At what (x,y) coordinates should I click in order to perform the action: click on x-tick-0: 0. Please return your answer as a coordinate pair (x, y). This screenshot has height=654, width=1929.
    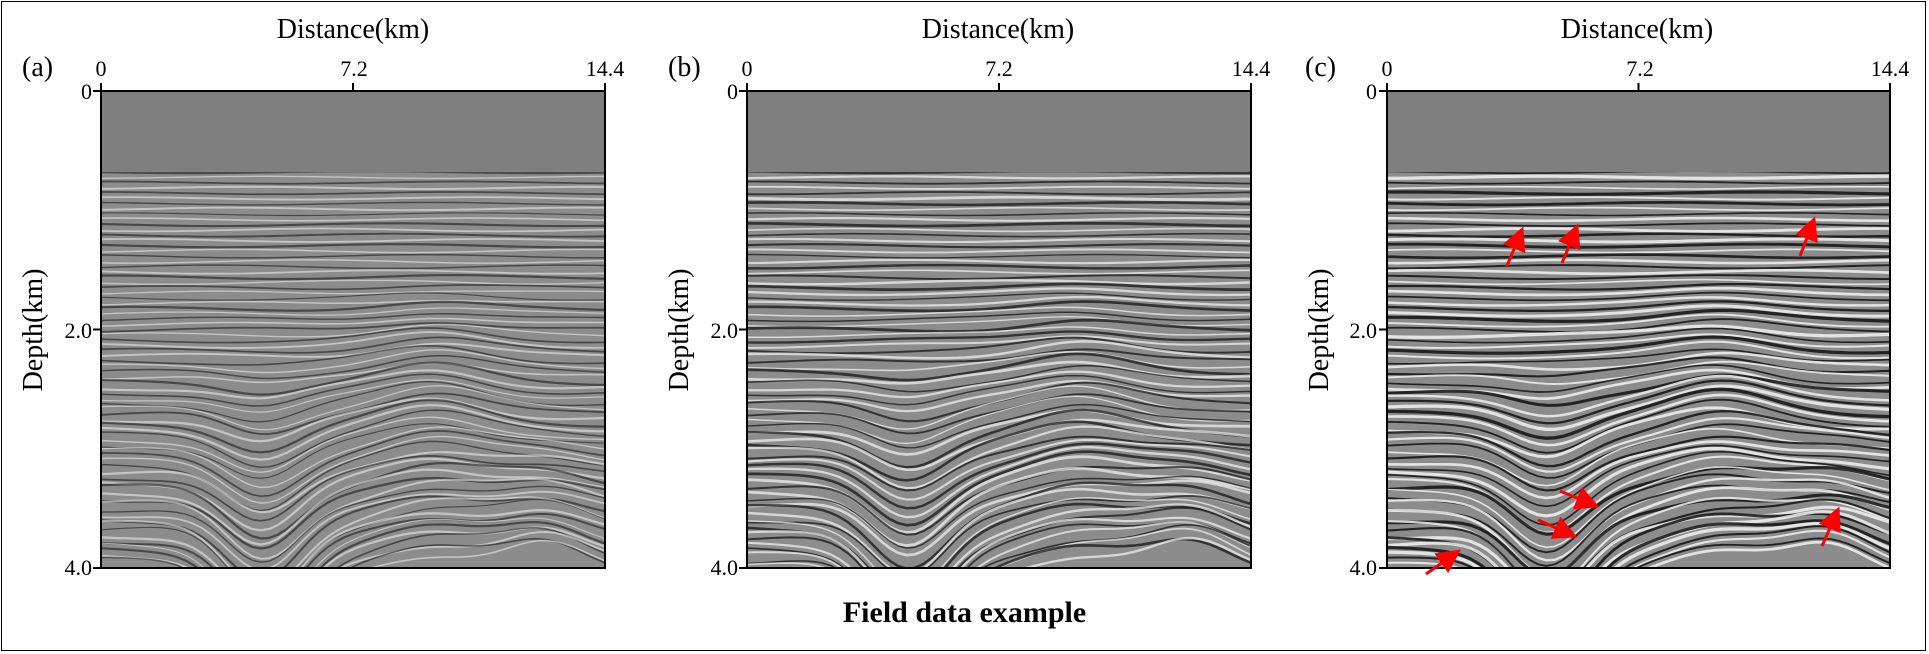
    Looking at the image, I should click on (1387, 68).